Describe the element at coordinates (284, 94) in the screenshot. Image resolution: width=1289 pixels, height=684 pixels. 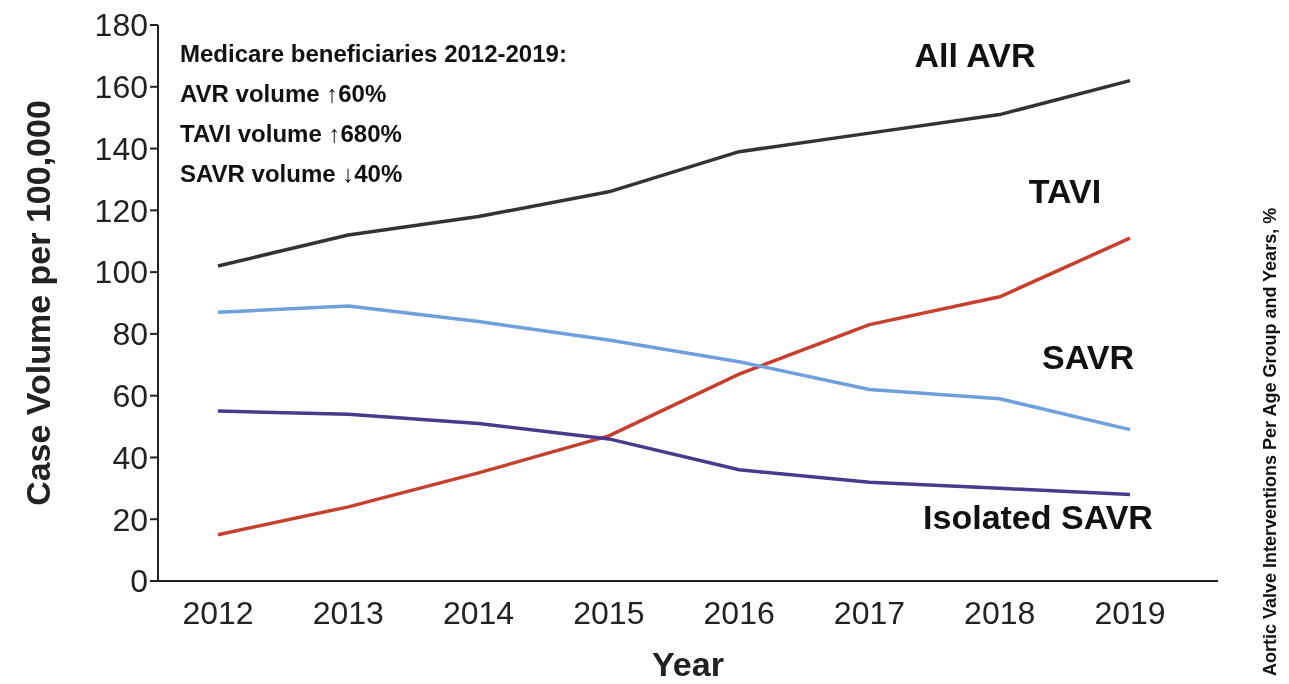
I see `annotation: AVR volume ↑60%` at that location.